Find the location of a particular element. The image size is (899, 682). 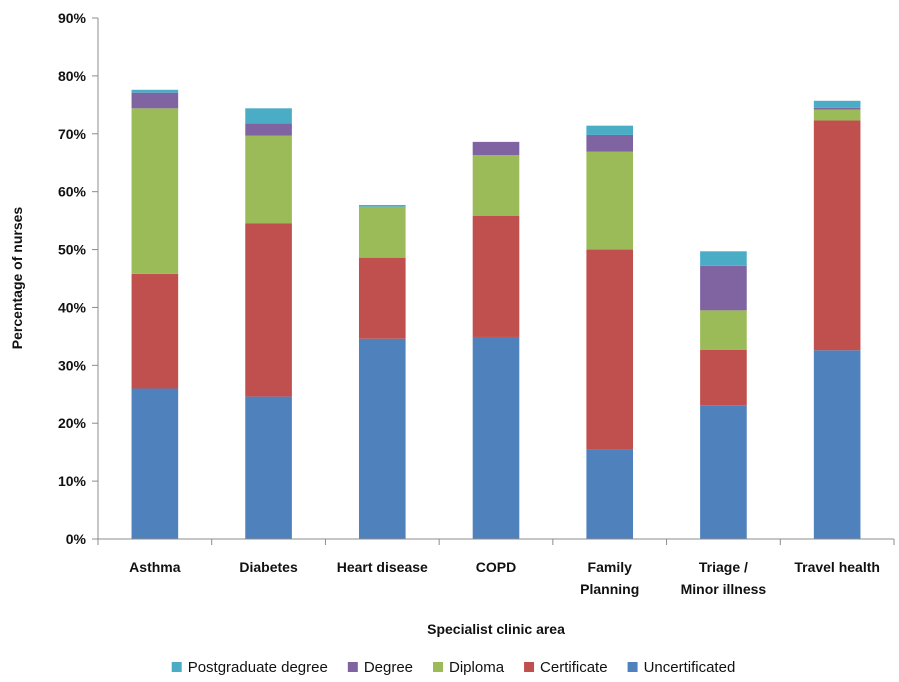

x-tick-label: COPD is located at coordinates (496, 567).